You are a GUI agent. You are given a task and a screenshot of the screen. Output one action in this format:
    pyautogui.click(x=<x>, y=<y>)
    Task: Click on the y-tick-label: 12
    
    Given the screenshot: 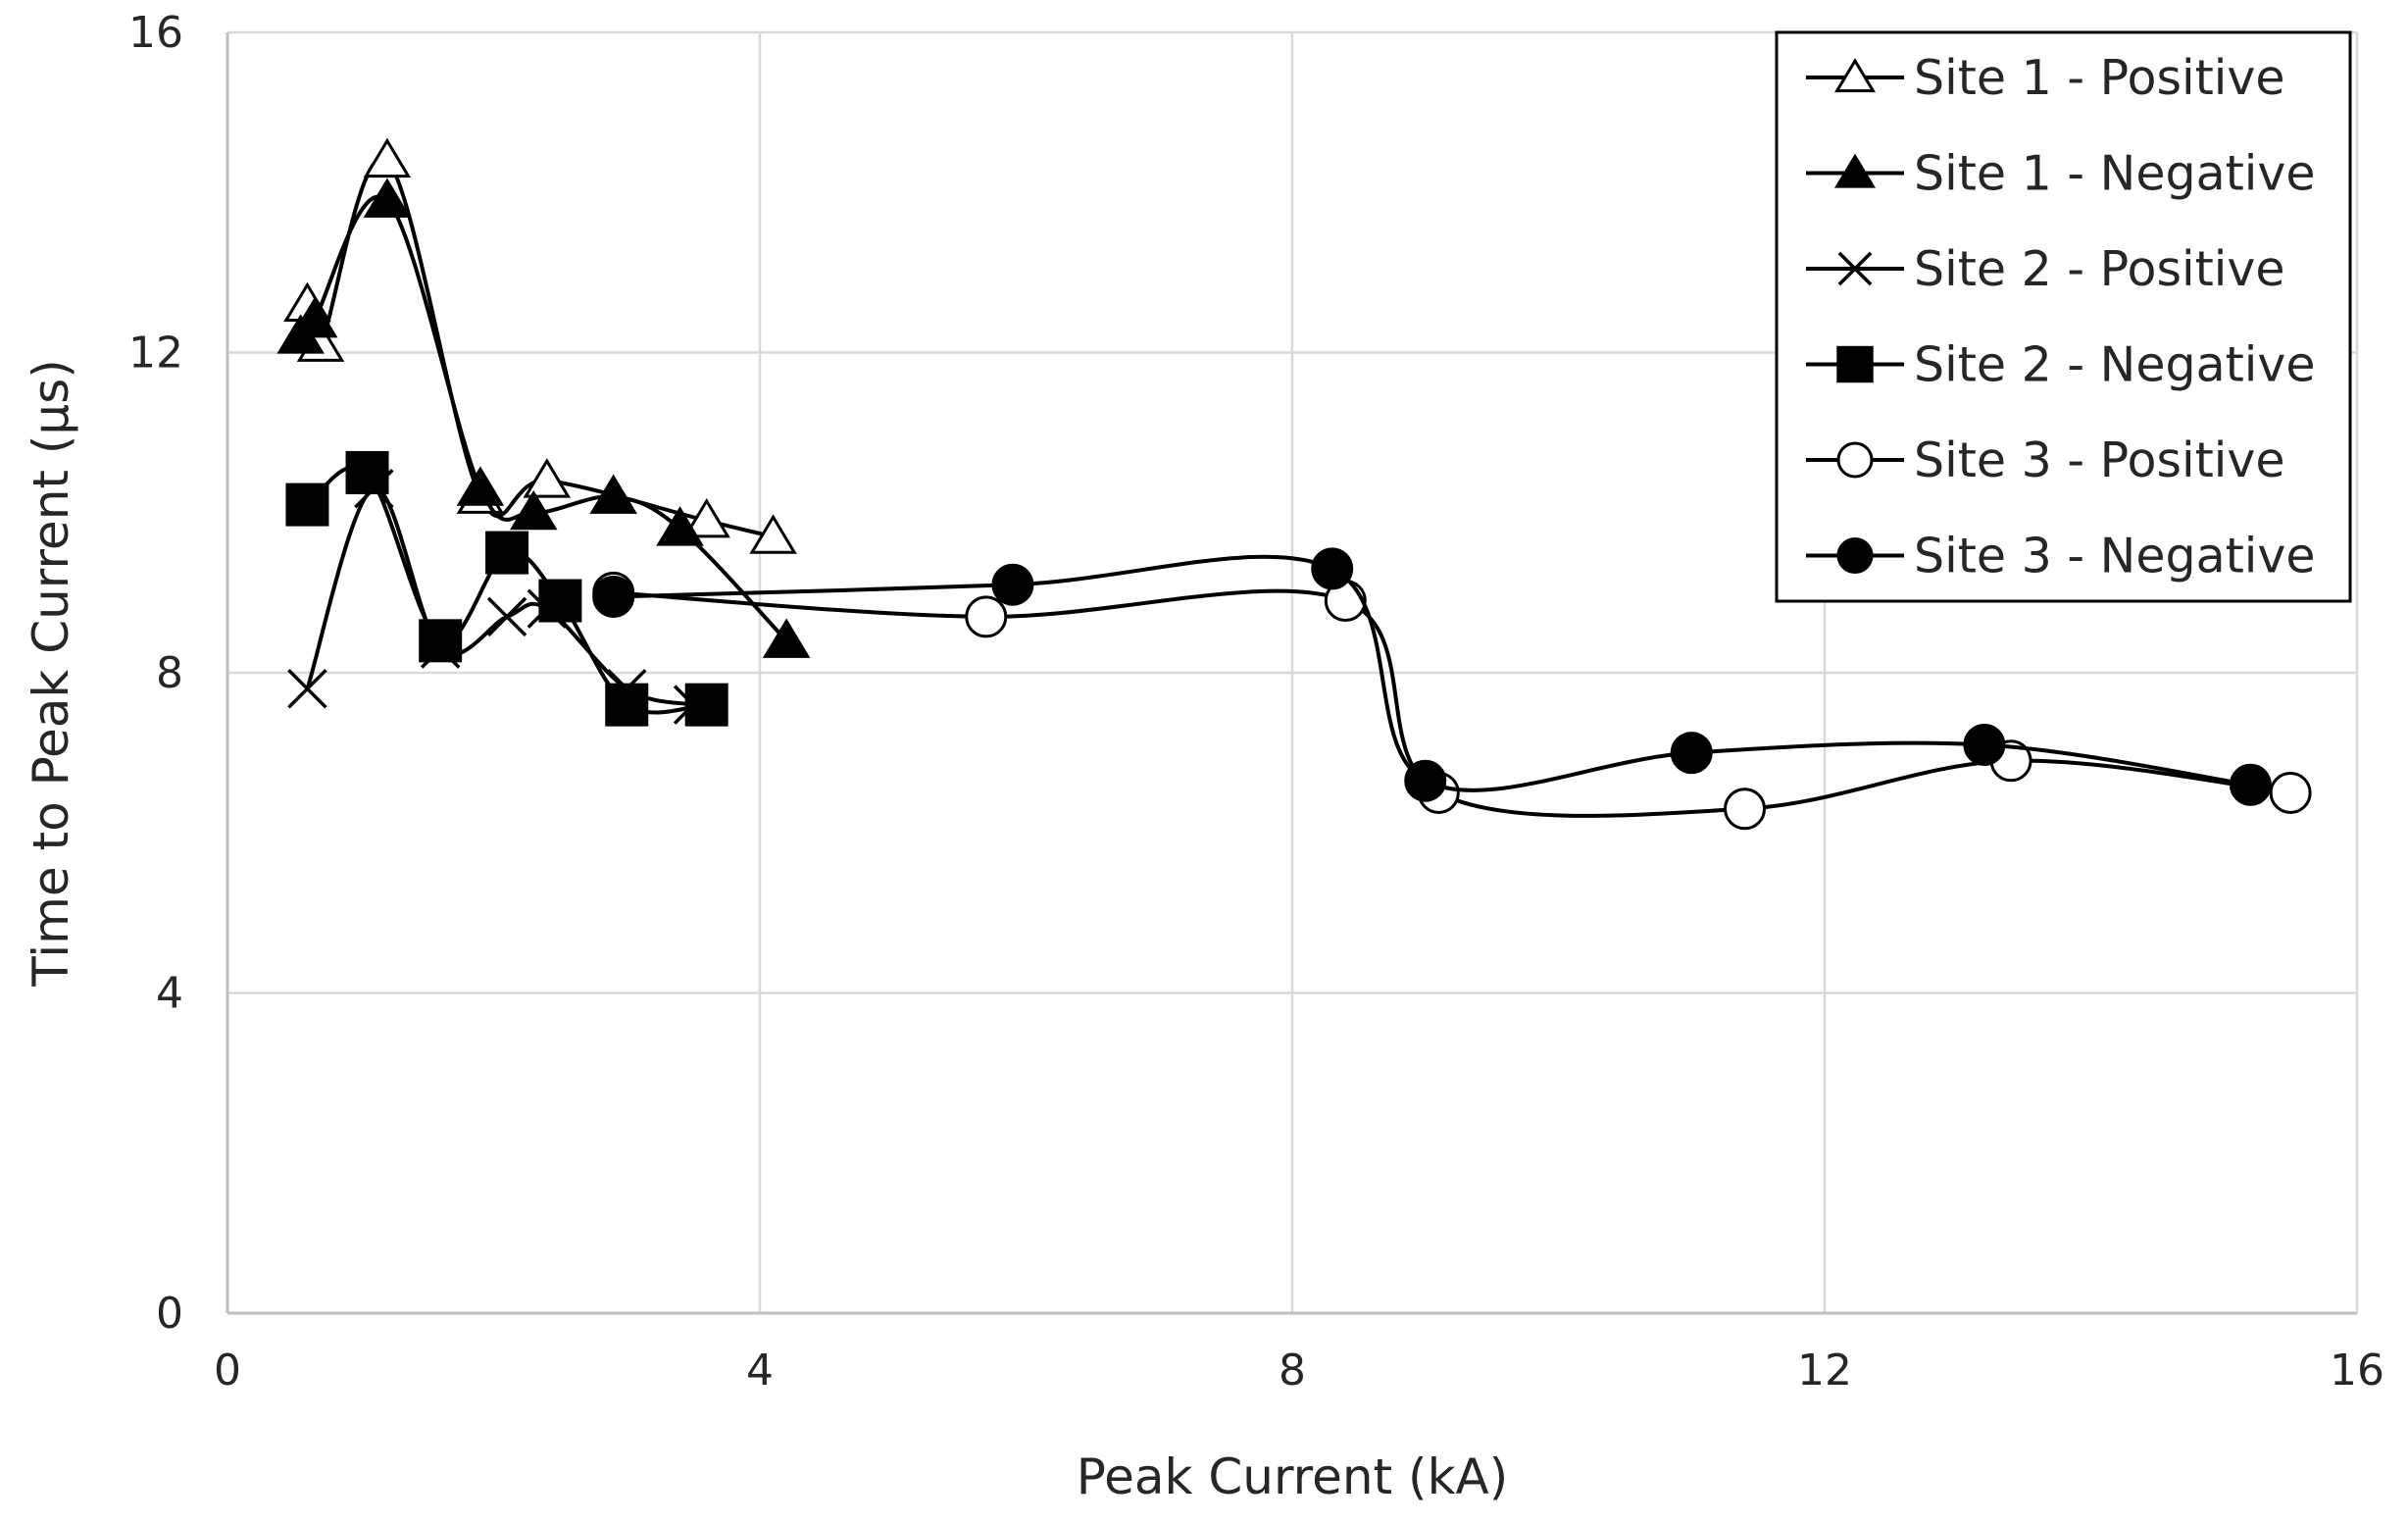 What is the action you would take?
    pyautogui.click(x=155, y=354)
    